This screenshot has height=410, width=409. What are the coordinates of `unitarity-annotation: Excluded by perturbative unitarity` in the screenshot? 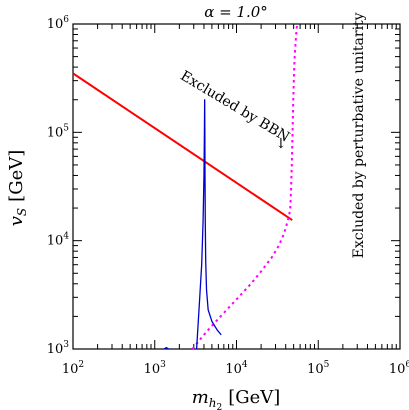 It's located at (359, 135).